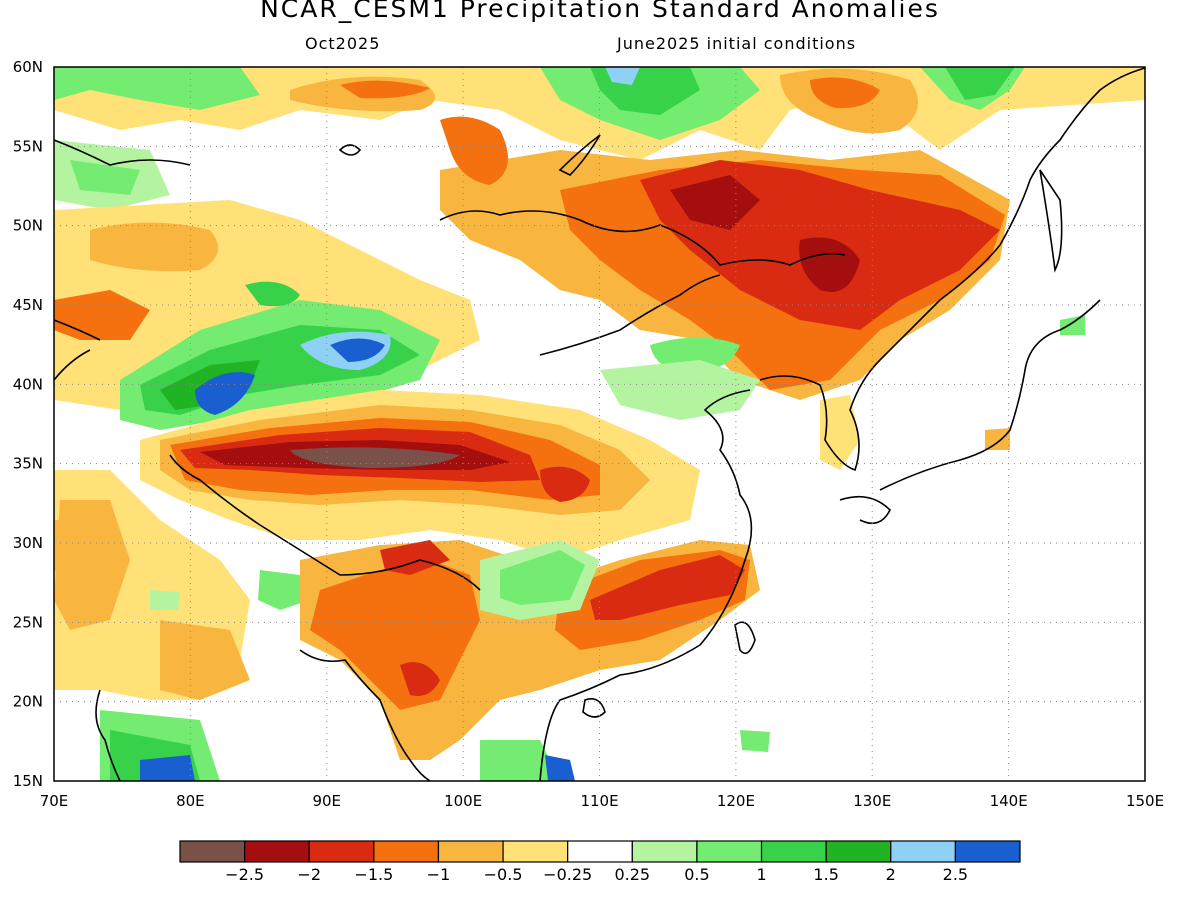  Describe the element at coordinates (599, 801) in the screenshot. I see `longitude-label: 110E` at that location.